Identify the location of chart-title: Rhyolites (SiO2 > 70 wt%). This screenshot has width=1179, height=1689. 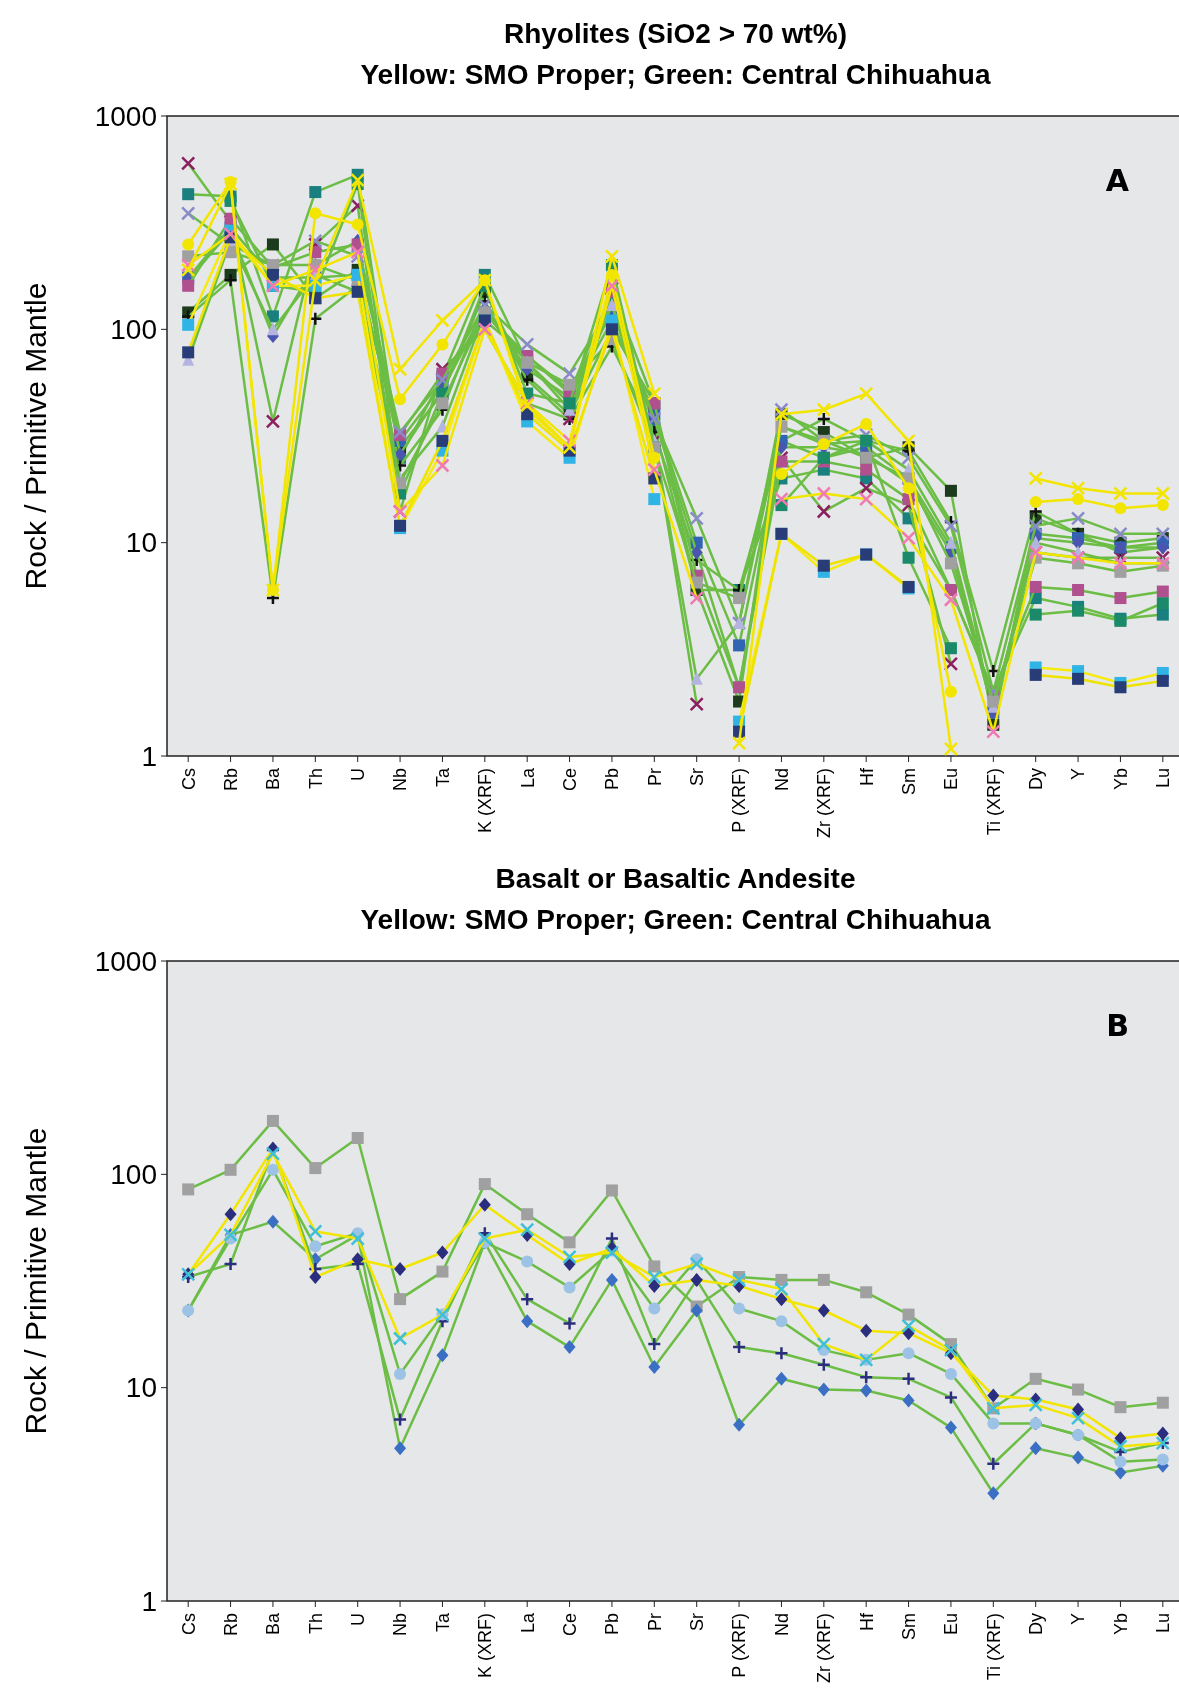
(675, 33).